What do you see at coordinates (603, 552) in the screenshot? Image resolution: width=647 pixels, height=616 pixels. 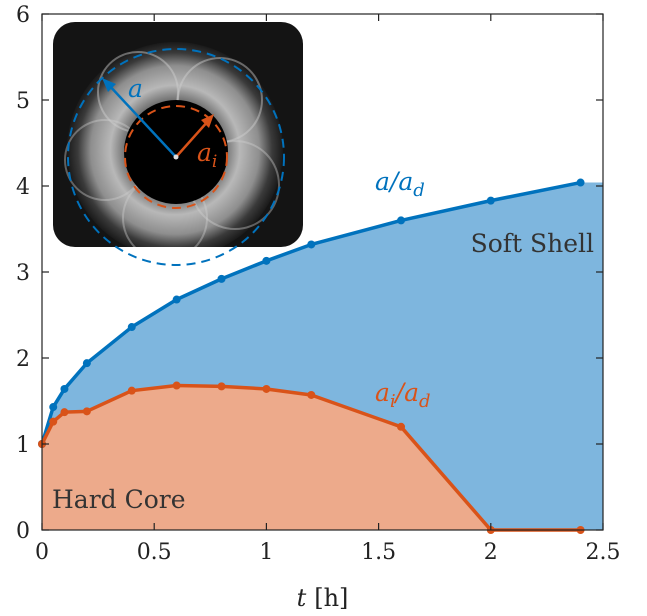 I see `x-tick-label: 2.5` at bounding box center [603, 552].